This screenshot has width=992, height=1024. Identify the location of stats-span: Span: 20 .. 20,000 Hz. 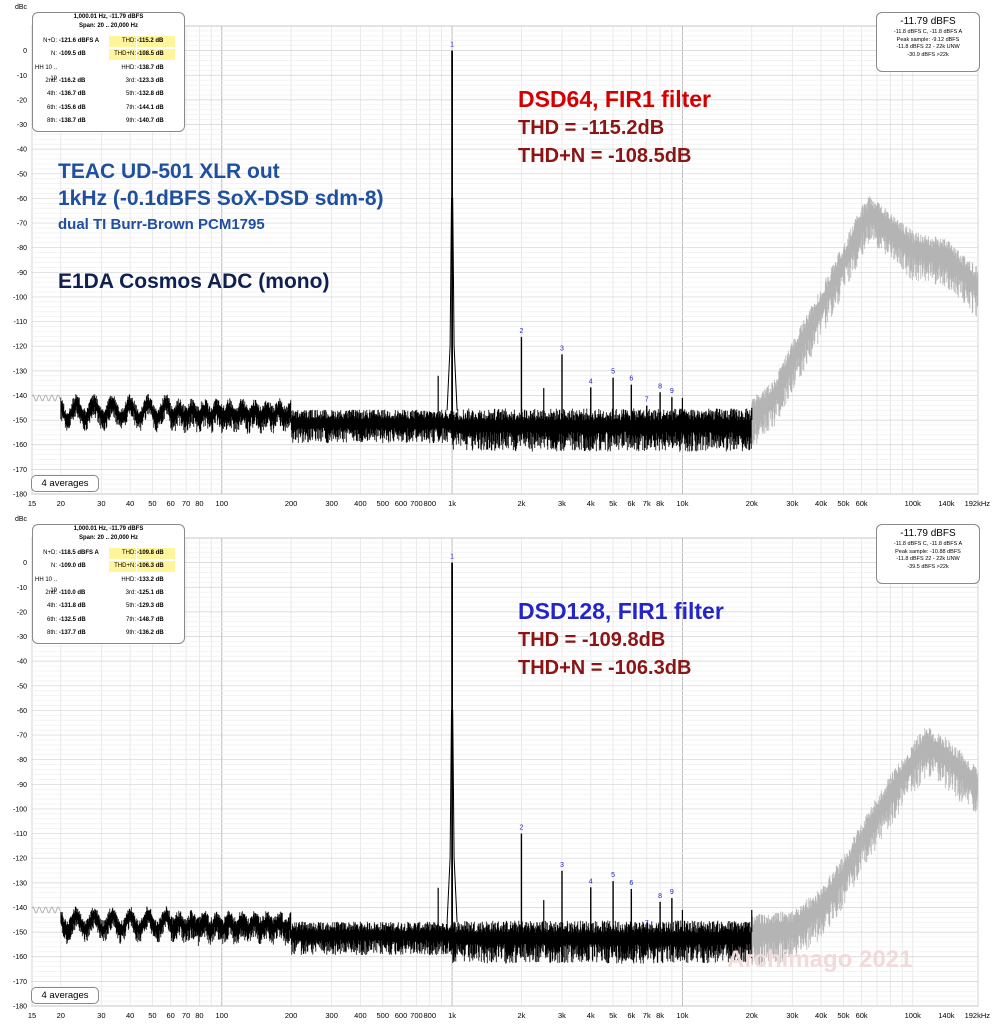
(108, 538).